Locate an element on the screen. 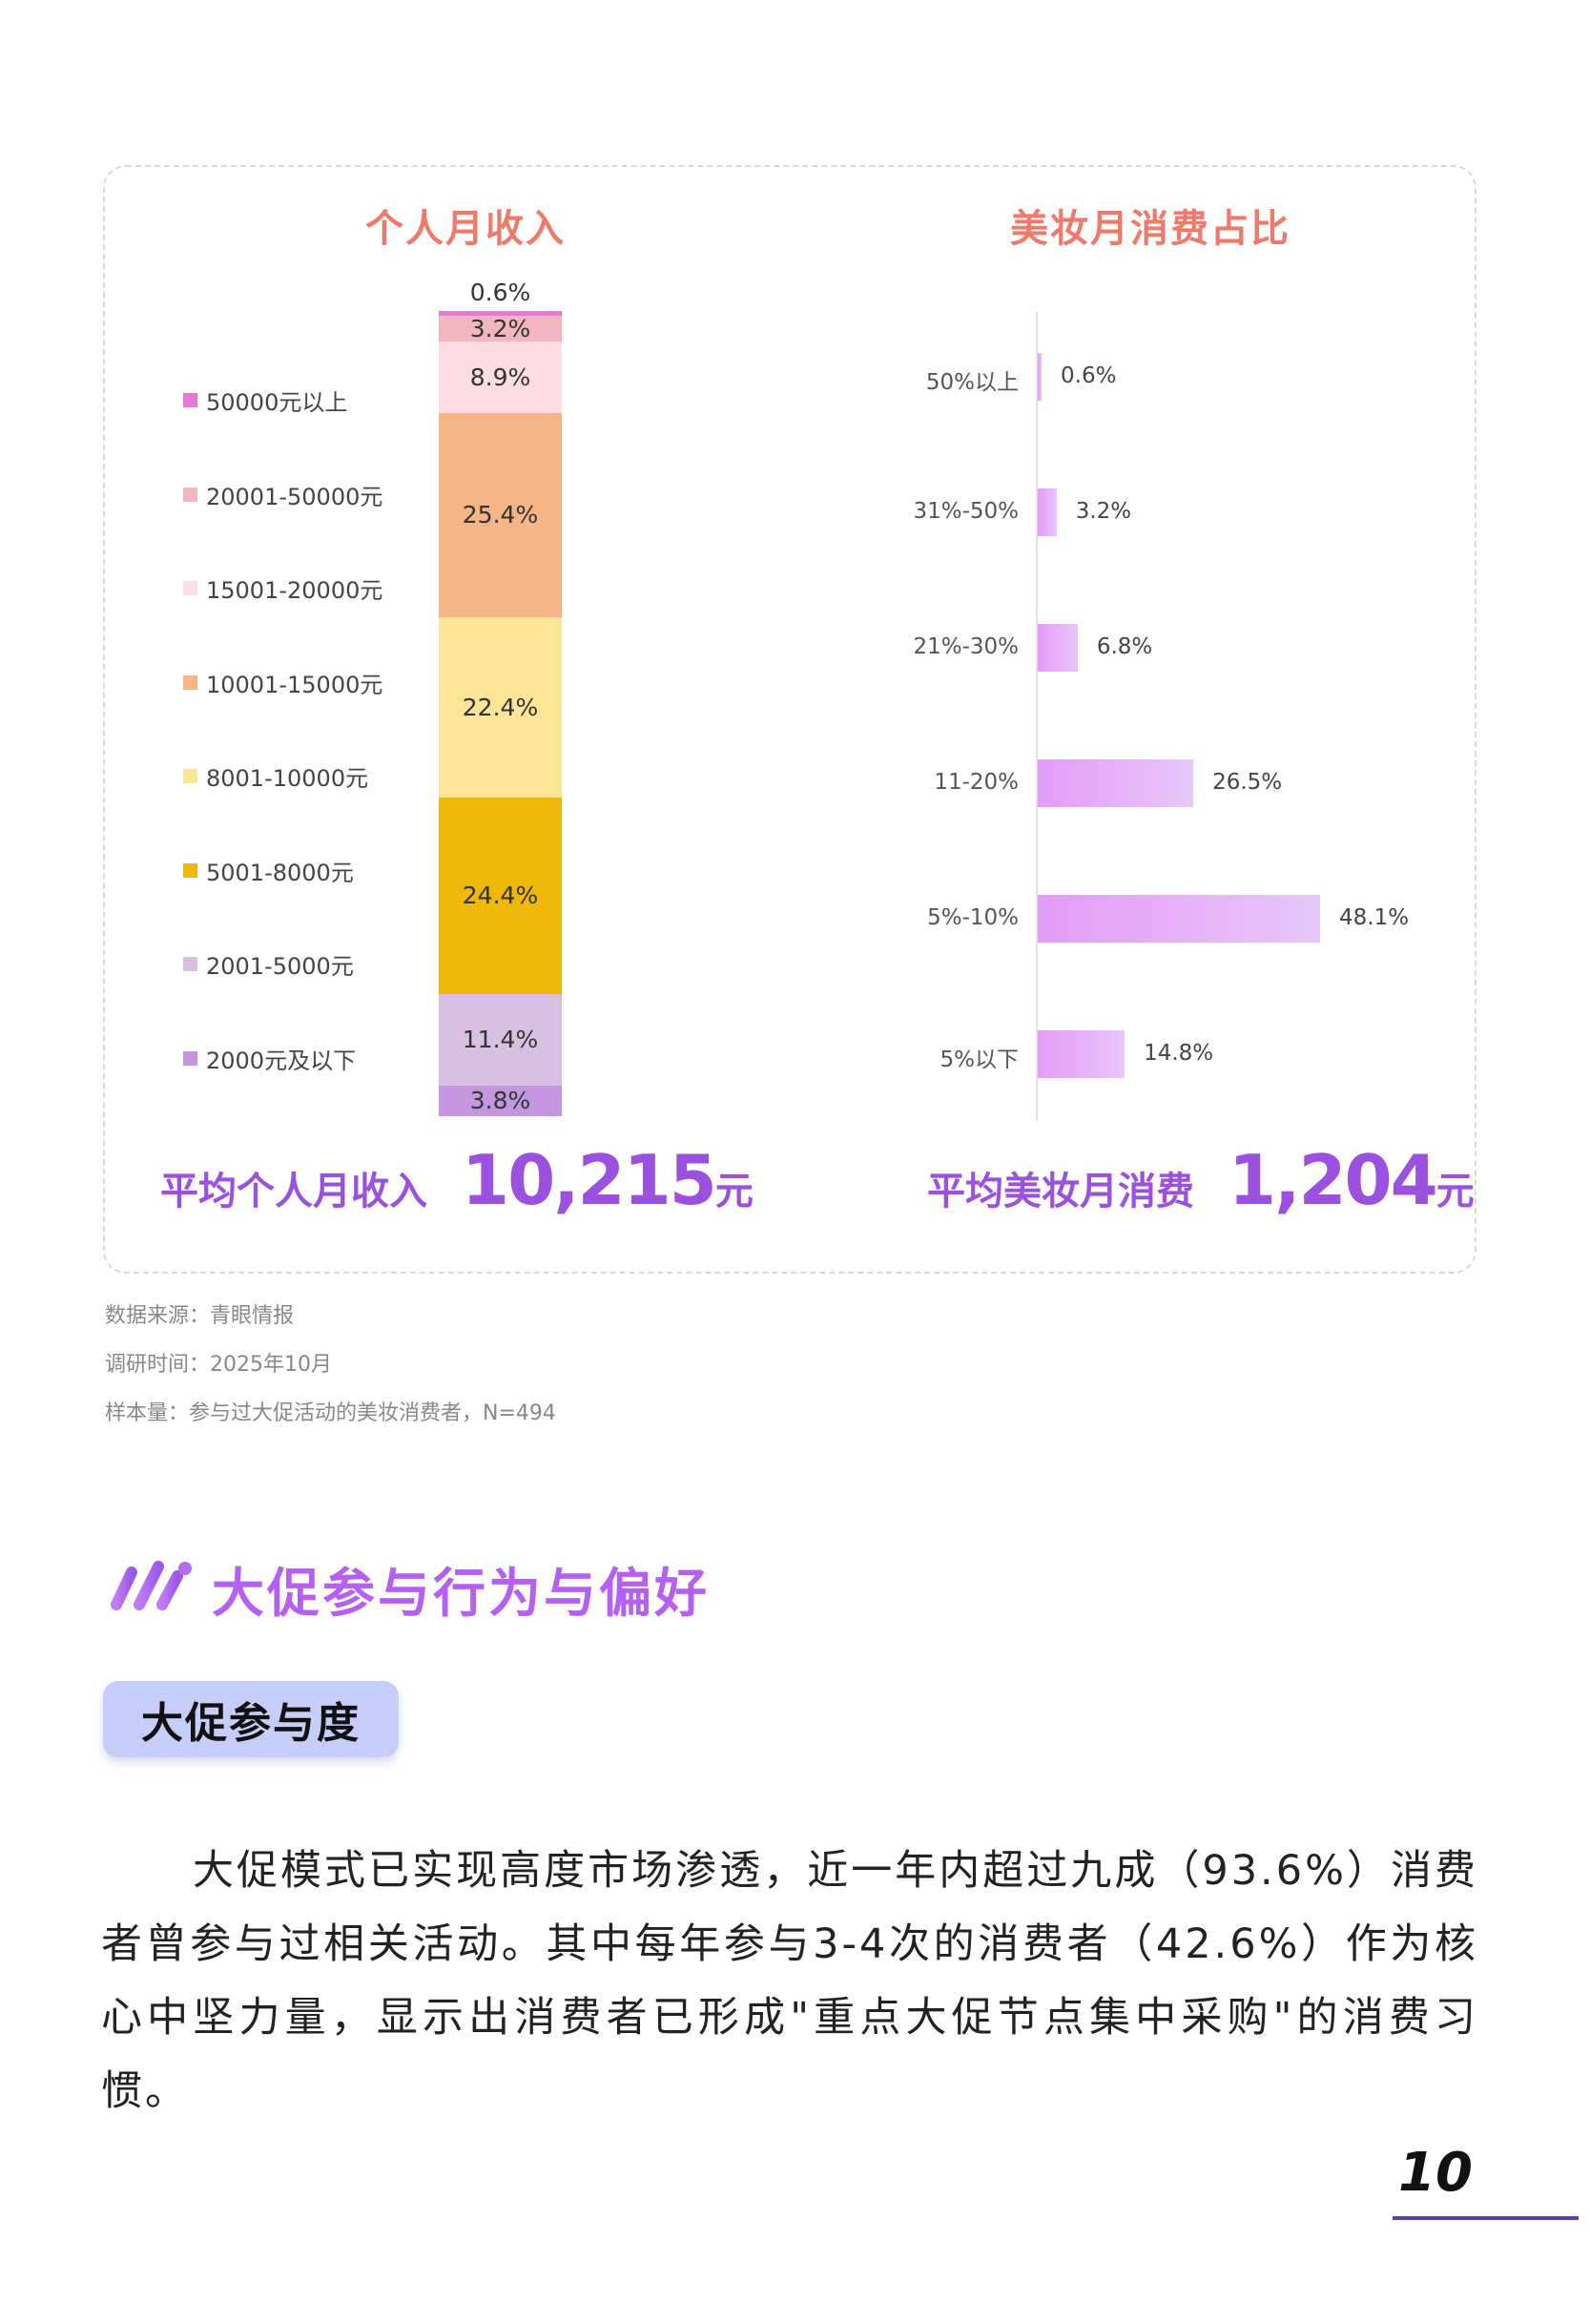 The image size is (1590, 2324). sample-size-note: 样本量：参与过大促活动的美妆消费者，N=494 is located at coordinates (331, 1413).